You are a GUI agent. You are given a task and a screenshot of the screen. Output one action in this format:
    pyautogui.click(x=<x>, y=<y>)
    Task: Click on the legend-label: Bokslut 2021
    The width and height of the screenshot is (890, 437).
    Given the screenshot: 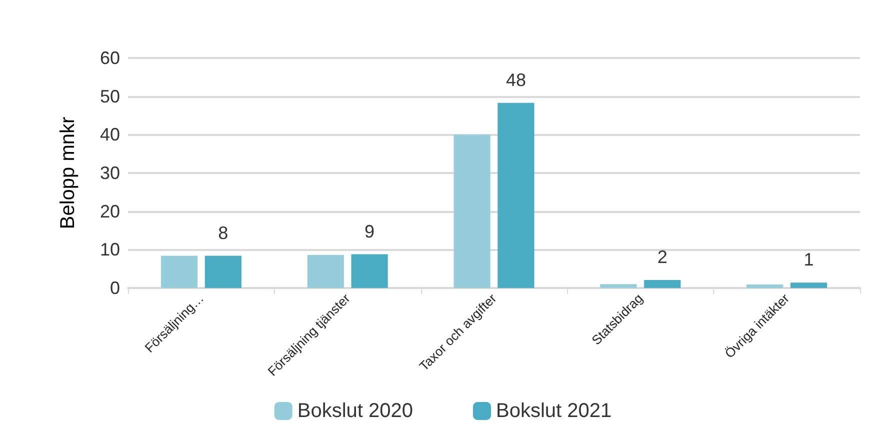 What is the action you would take?
    pyautogui.click(x=554, y=411)
    